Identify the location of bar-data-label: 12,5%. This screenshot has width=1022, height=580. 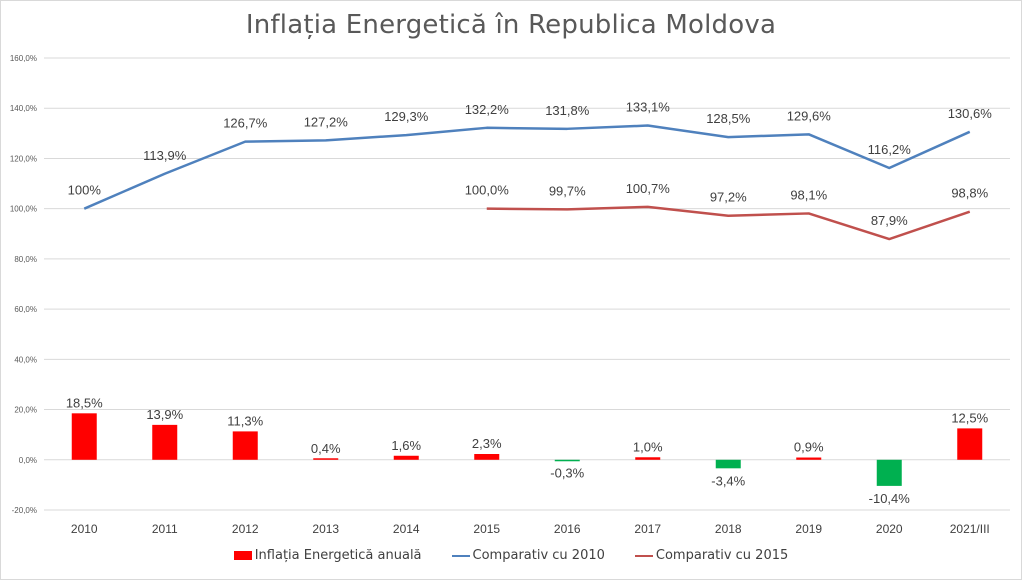
(969, 417).